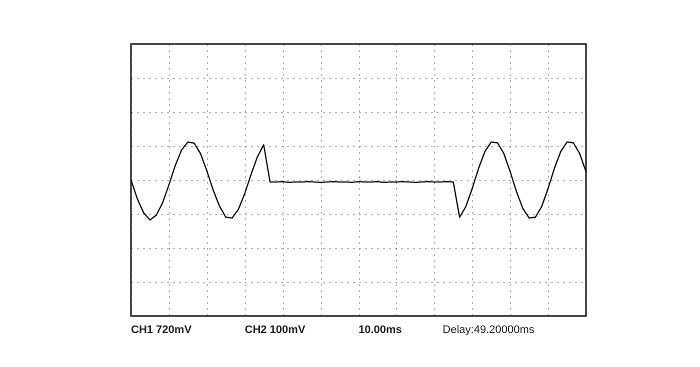  Describe the element at coordinates (161, 330) in the screenshot. I see `text: CH1 720mV` at that location.